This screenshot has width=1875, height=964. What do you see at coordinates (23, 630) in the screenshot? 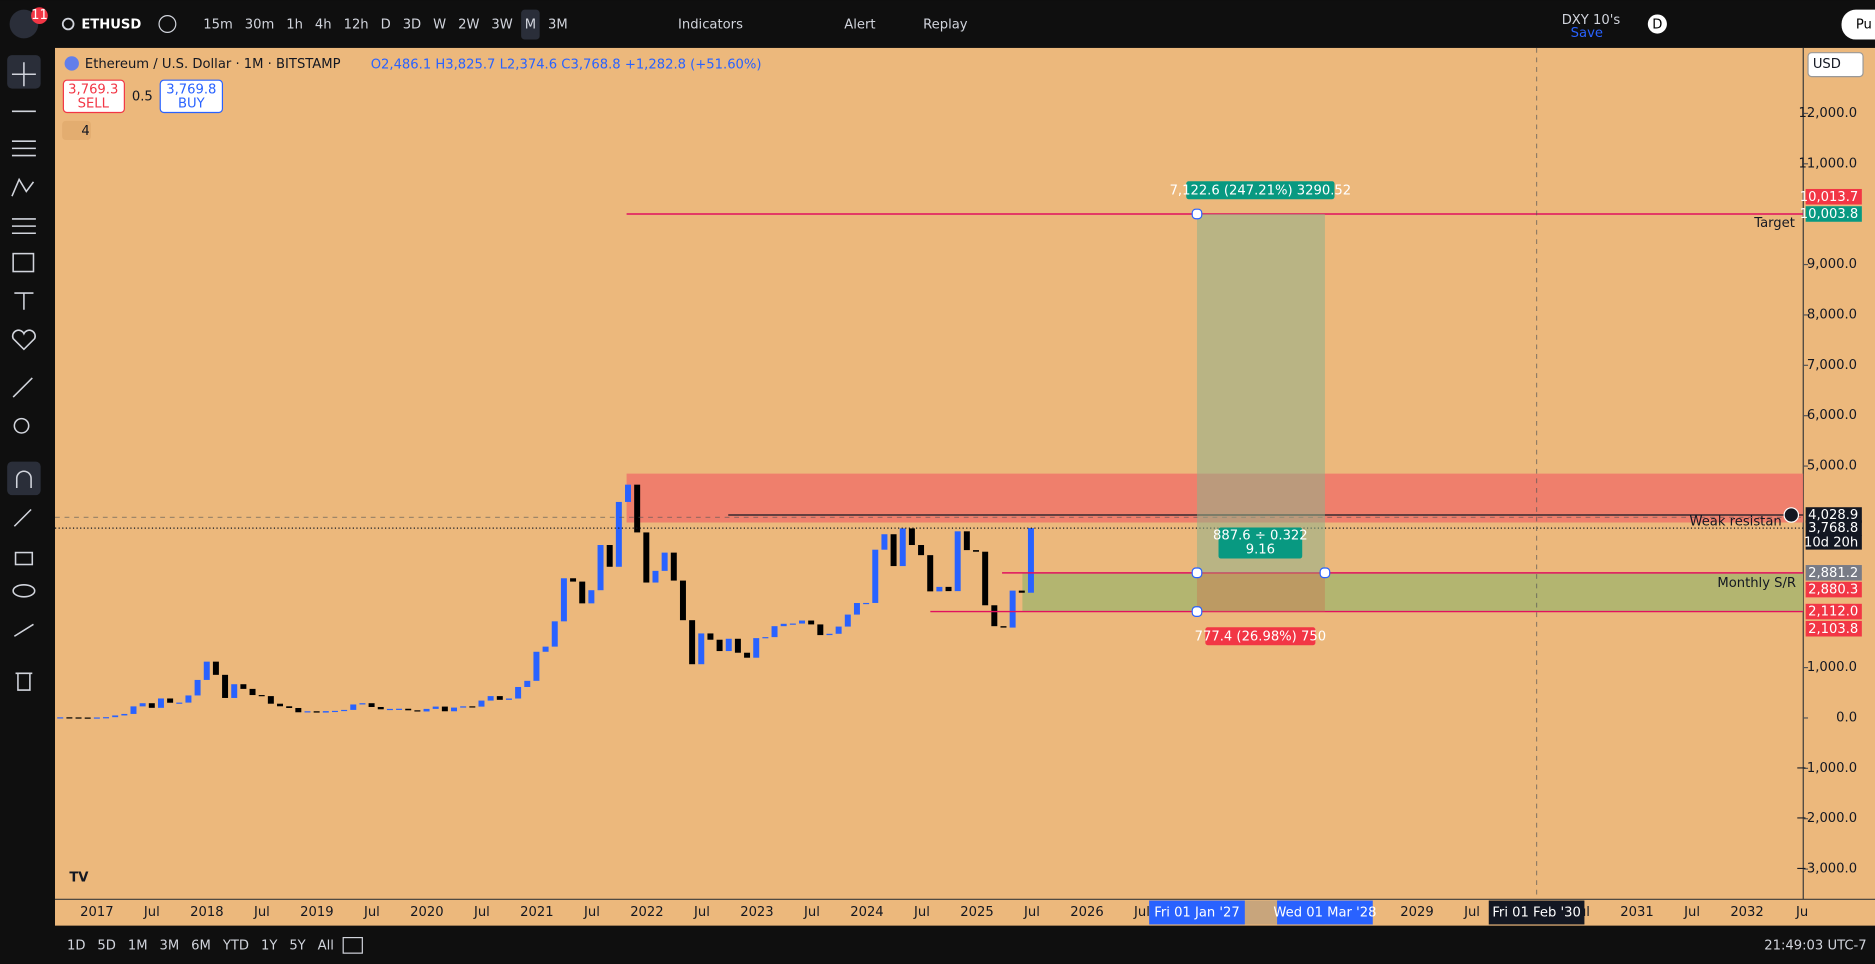
I see `tool-link` at bounding box center [23, 630].